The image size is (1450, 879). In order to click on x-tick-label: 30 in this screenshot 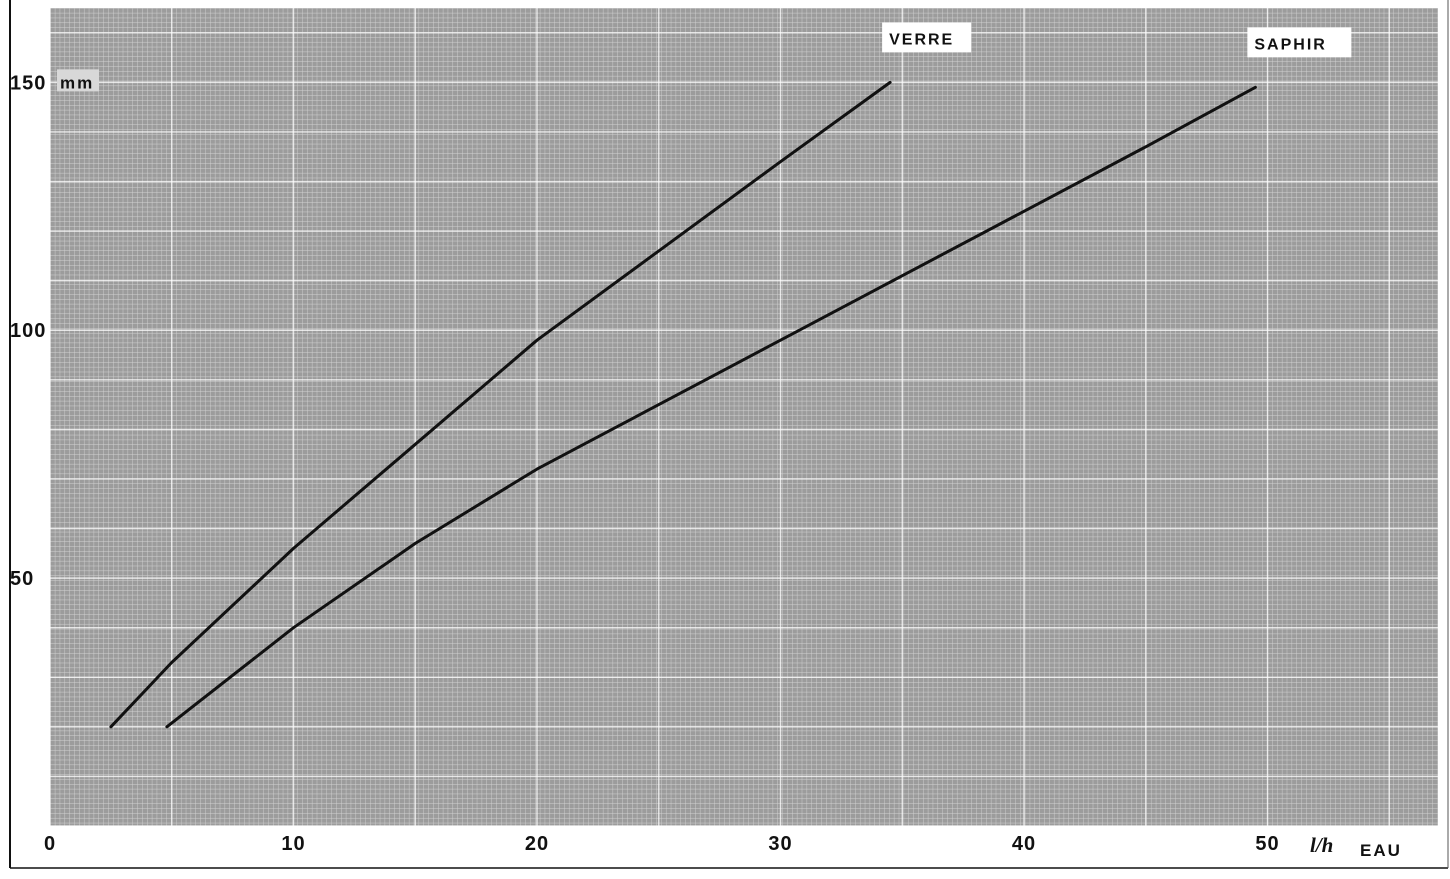, I will do `click(780, 844)`.